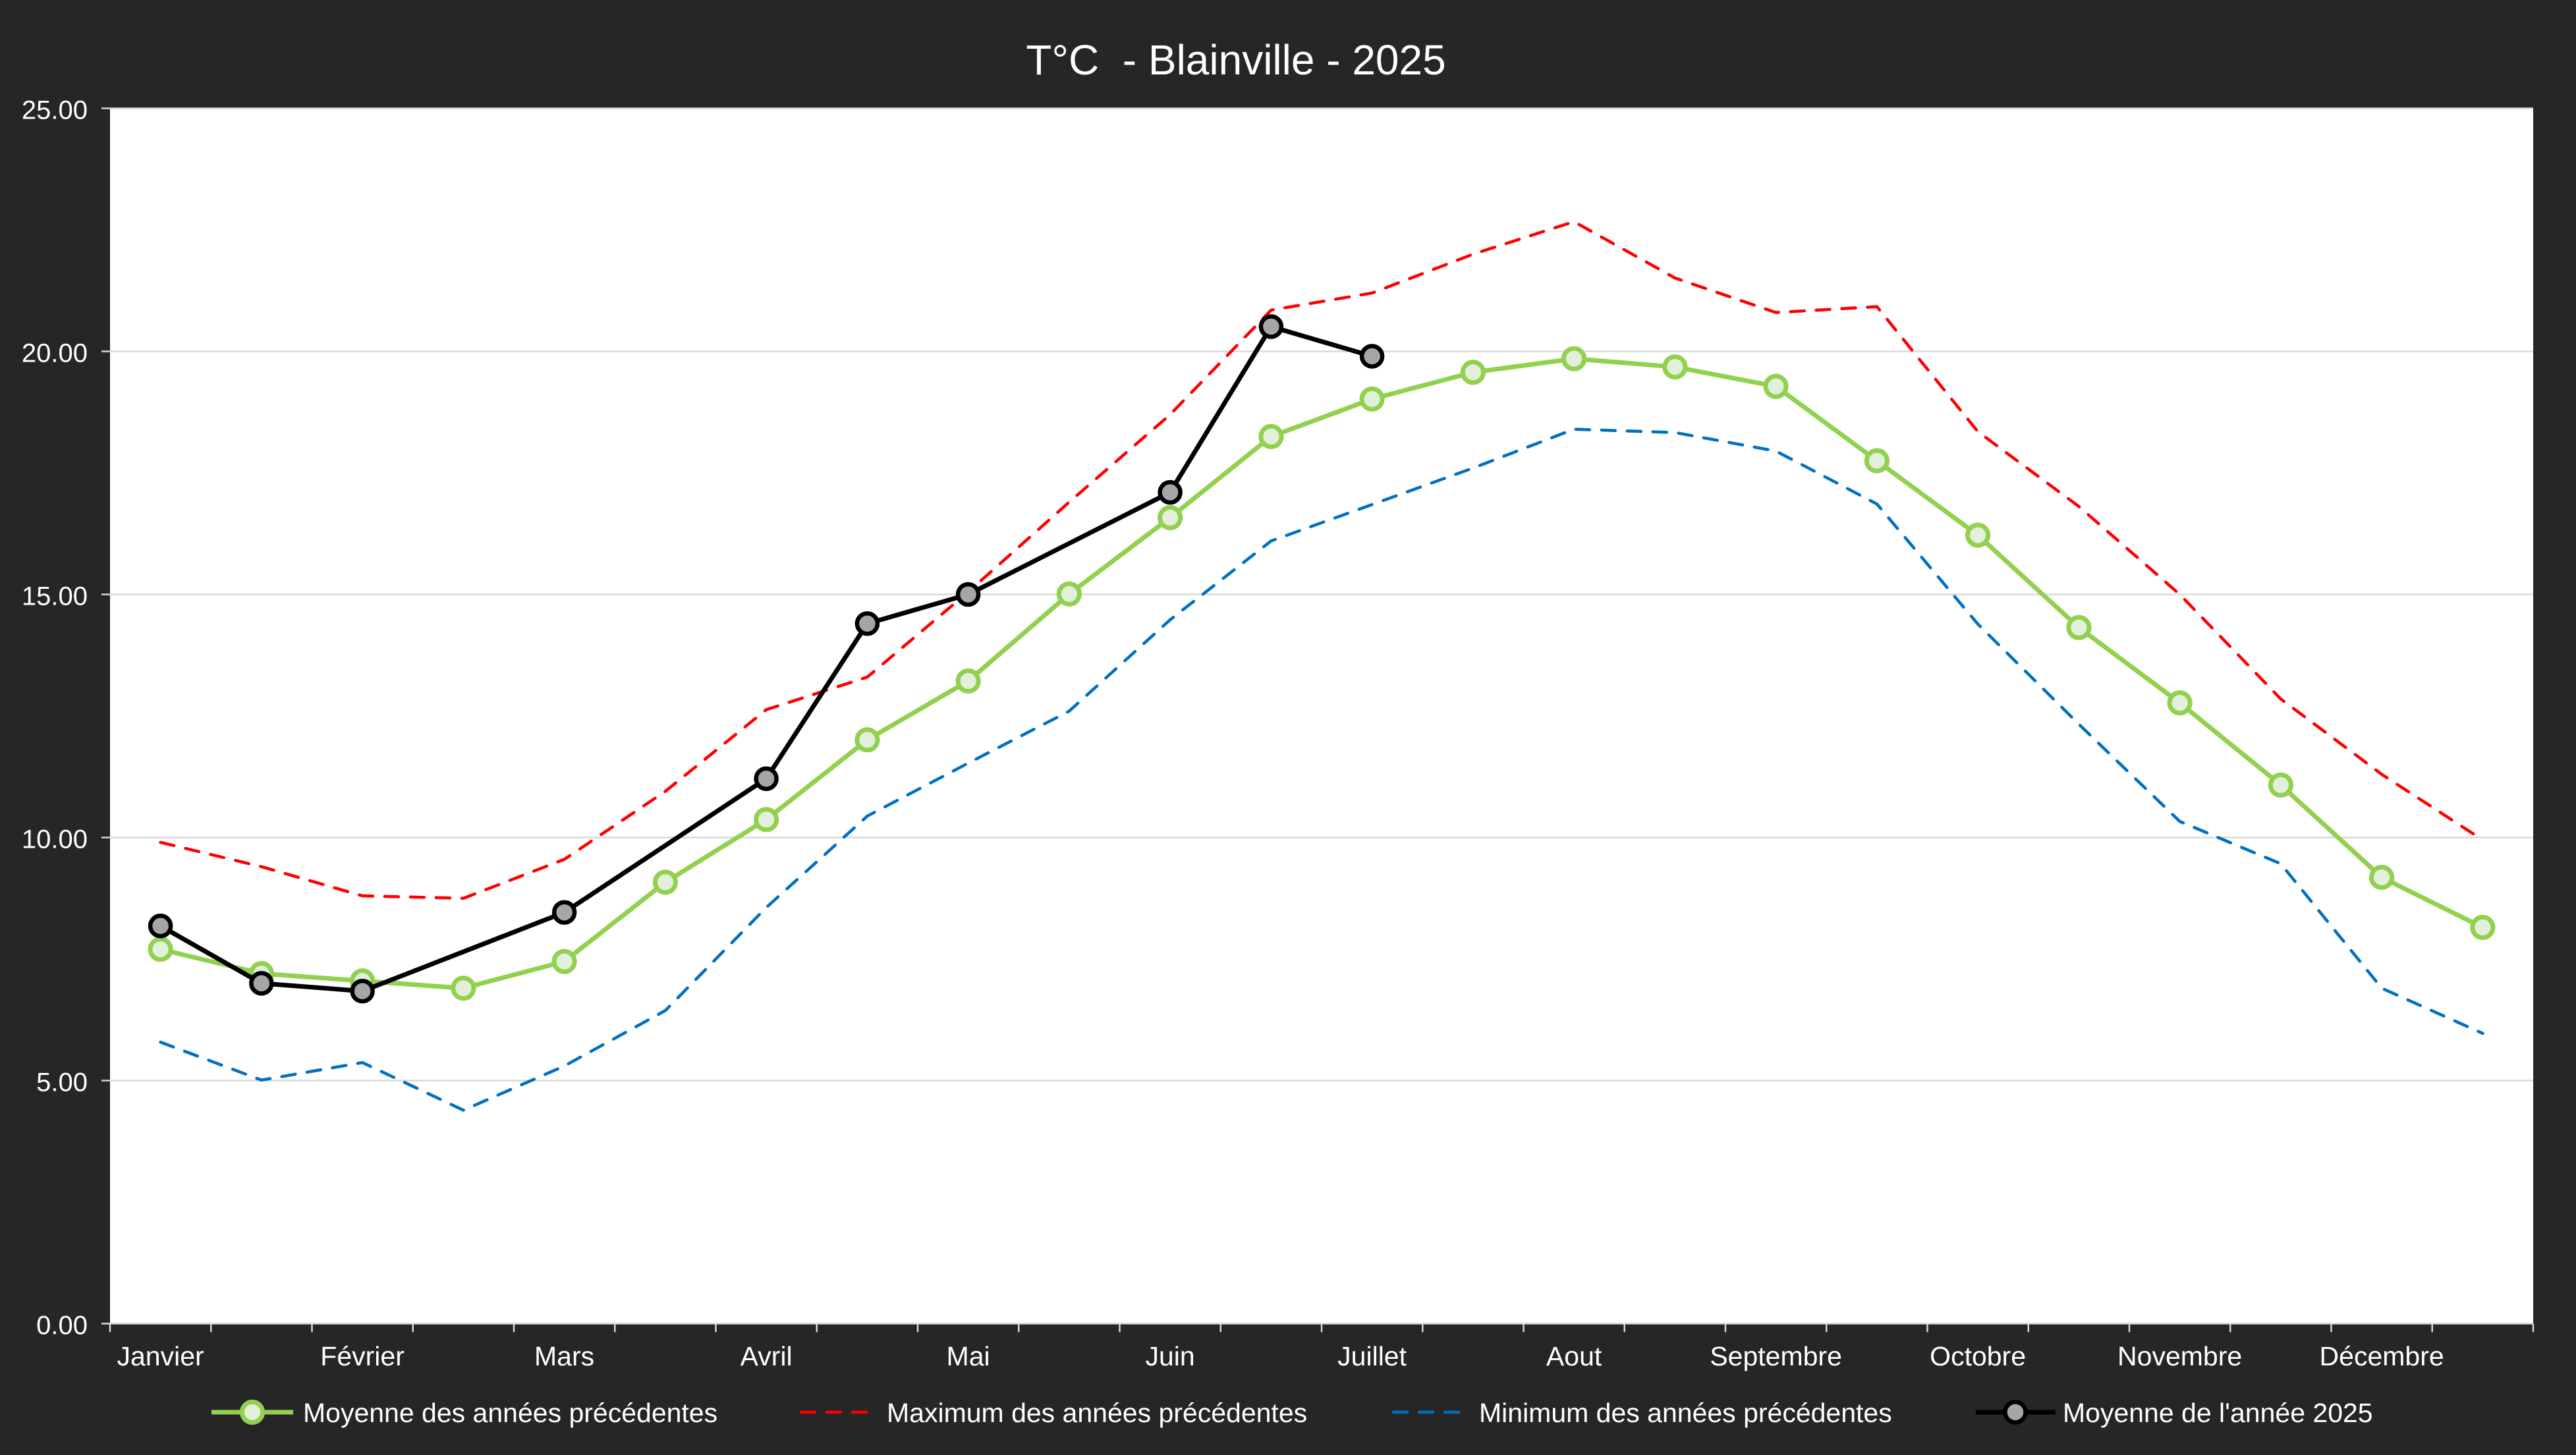 The image size is (2576, 1455). Describe the element at coordinates (62, 1082) in the screenshot. I see `svg-text: 5.00` at that location.